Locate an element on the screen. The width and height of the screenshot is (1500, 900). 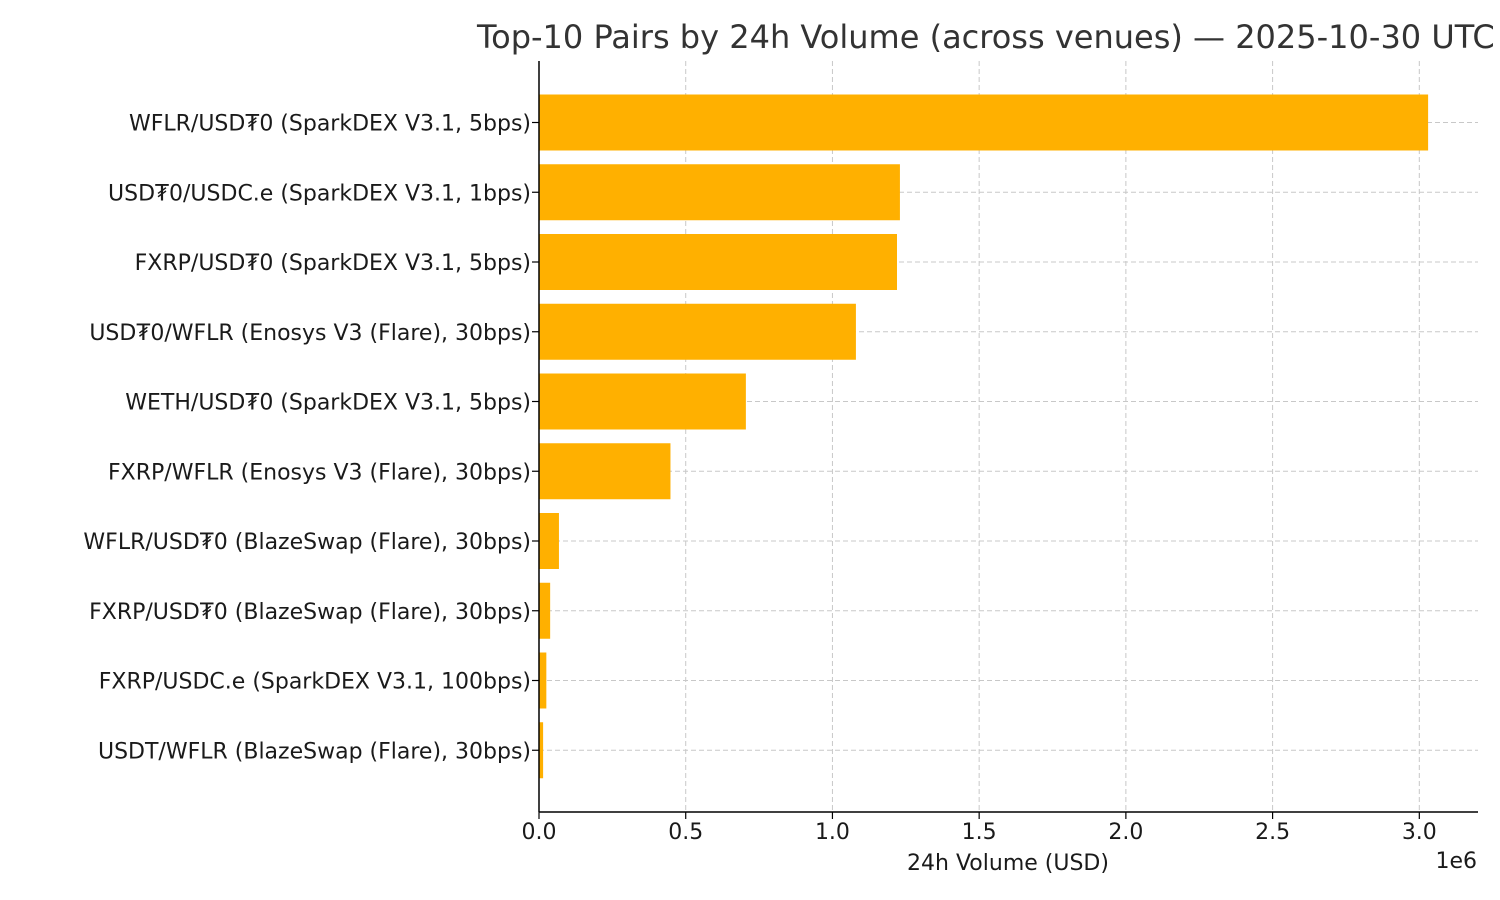
x-tick-label: 3.0 is located at coordinates (1419, 832).